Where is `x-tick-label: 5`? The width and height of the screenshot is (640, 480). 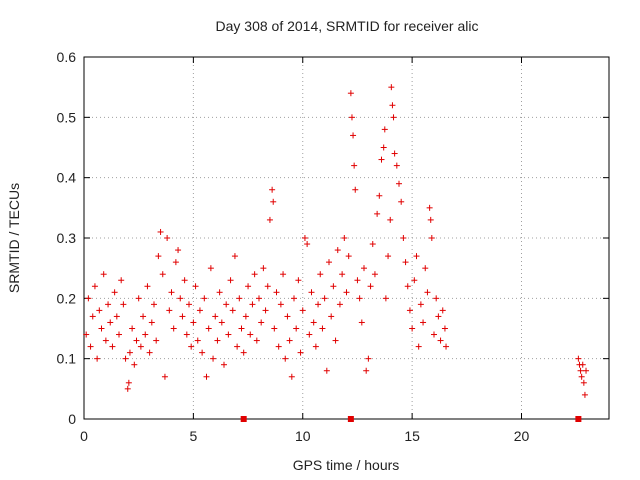 x-tick-label: 5 is located at coordinates (193, 436).